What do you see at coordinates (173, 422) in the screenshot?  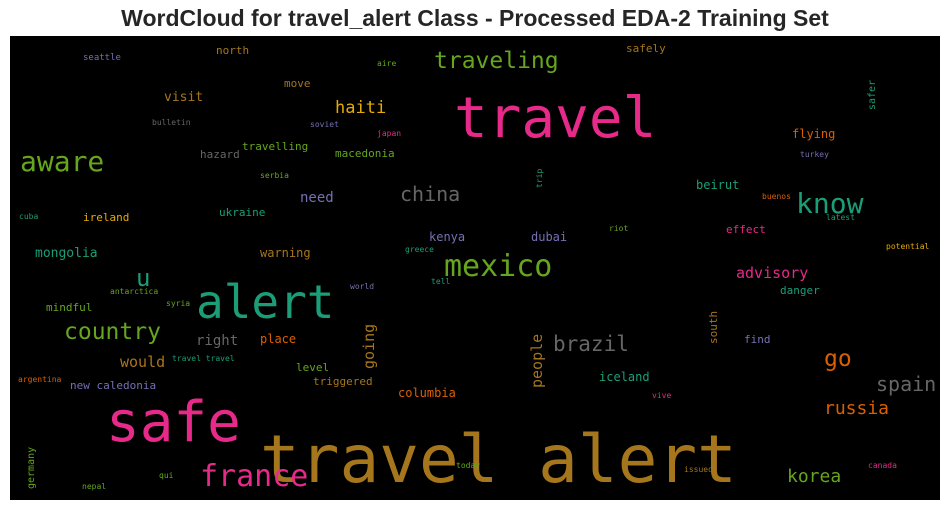 I see `word-safe: safe` at bounding box center [173, 422].